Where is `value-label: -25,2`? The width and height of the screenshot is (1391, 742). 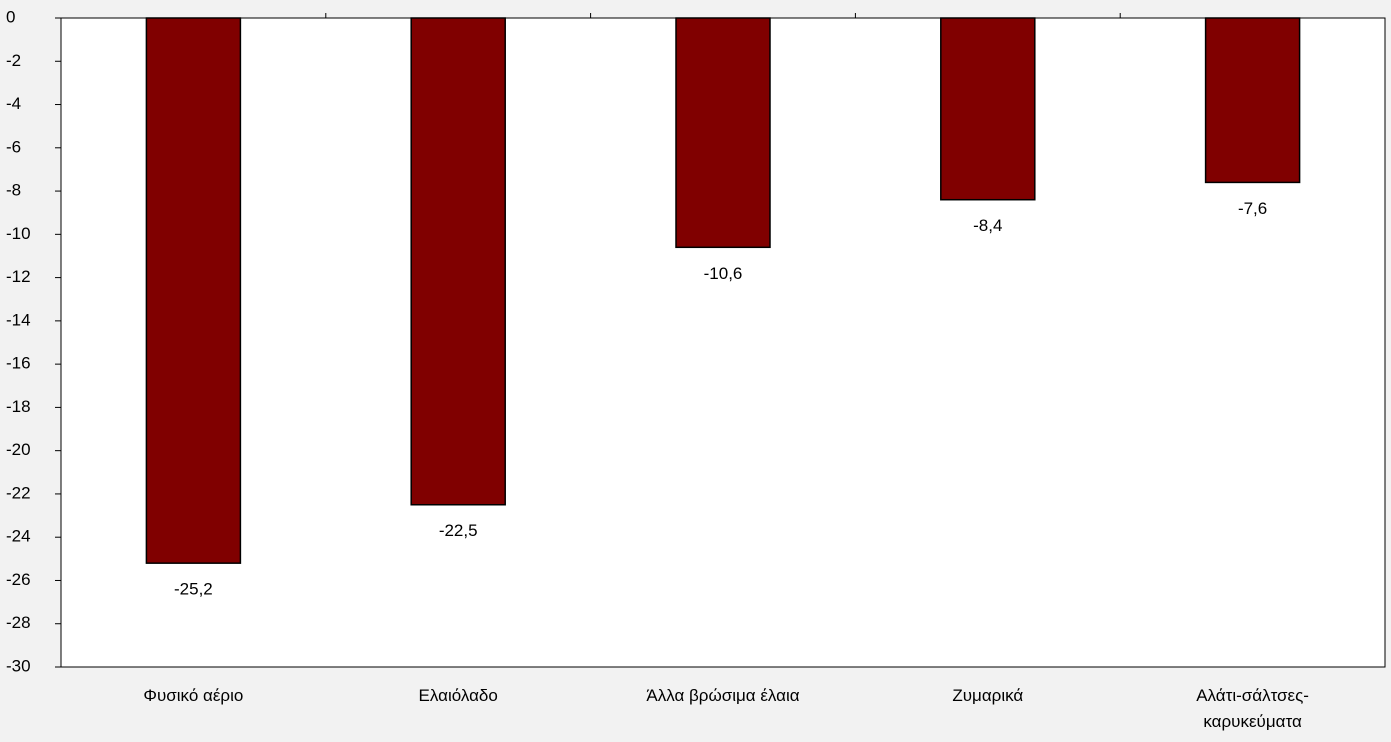
value-label: -25,2 is located at coordinates (193, 589).